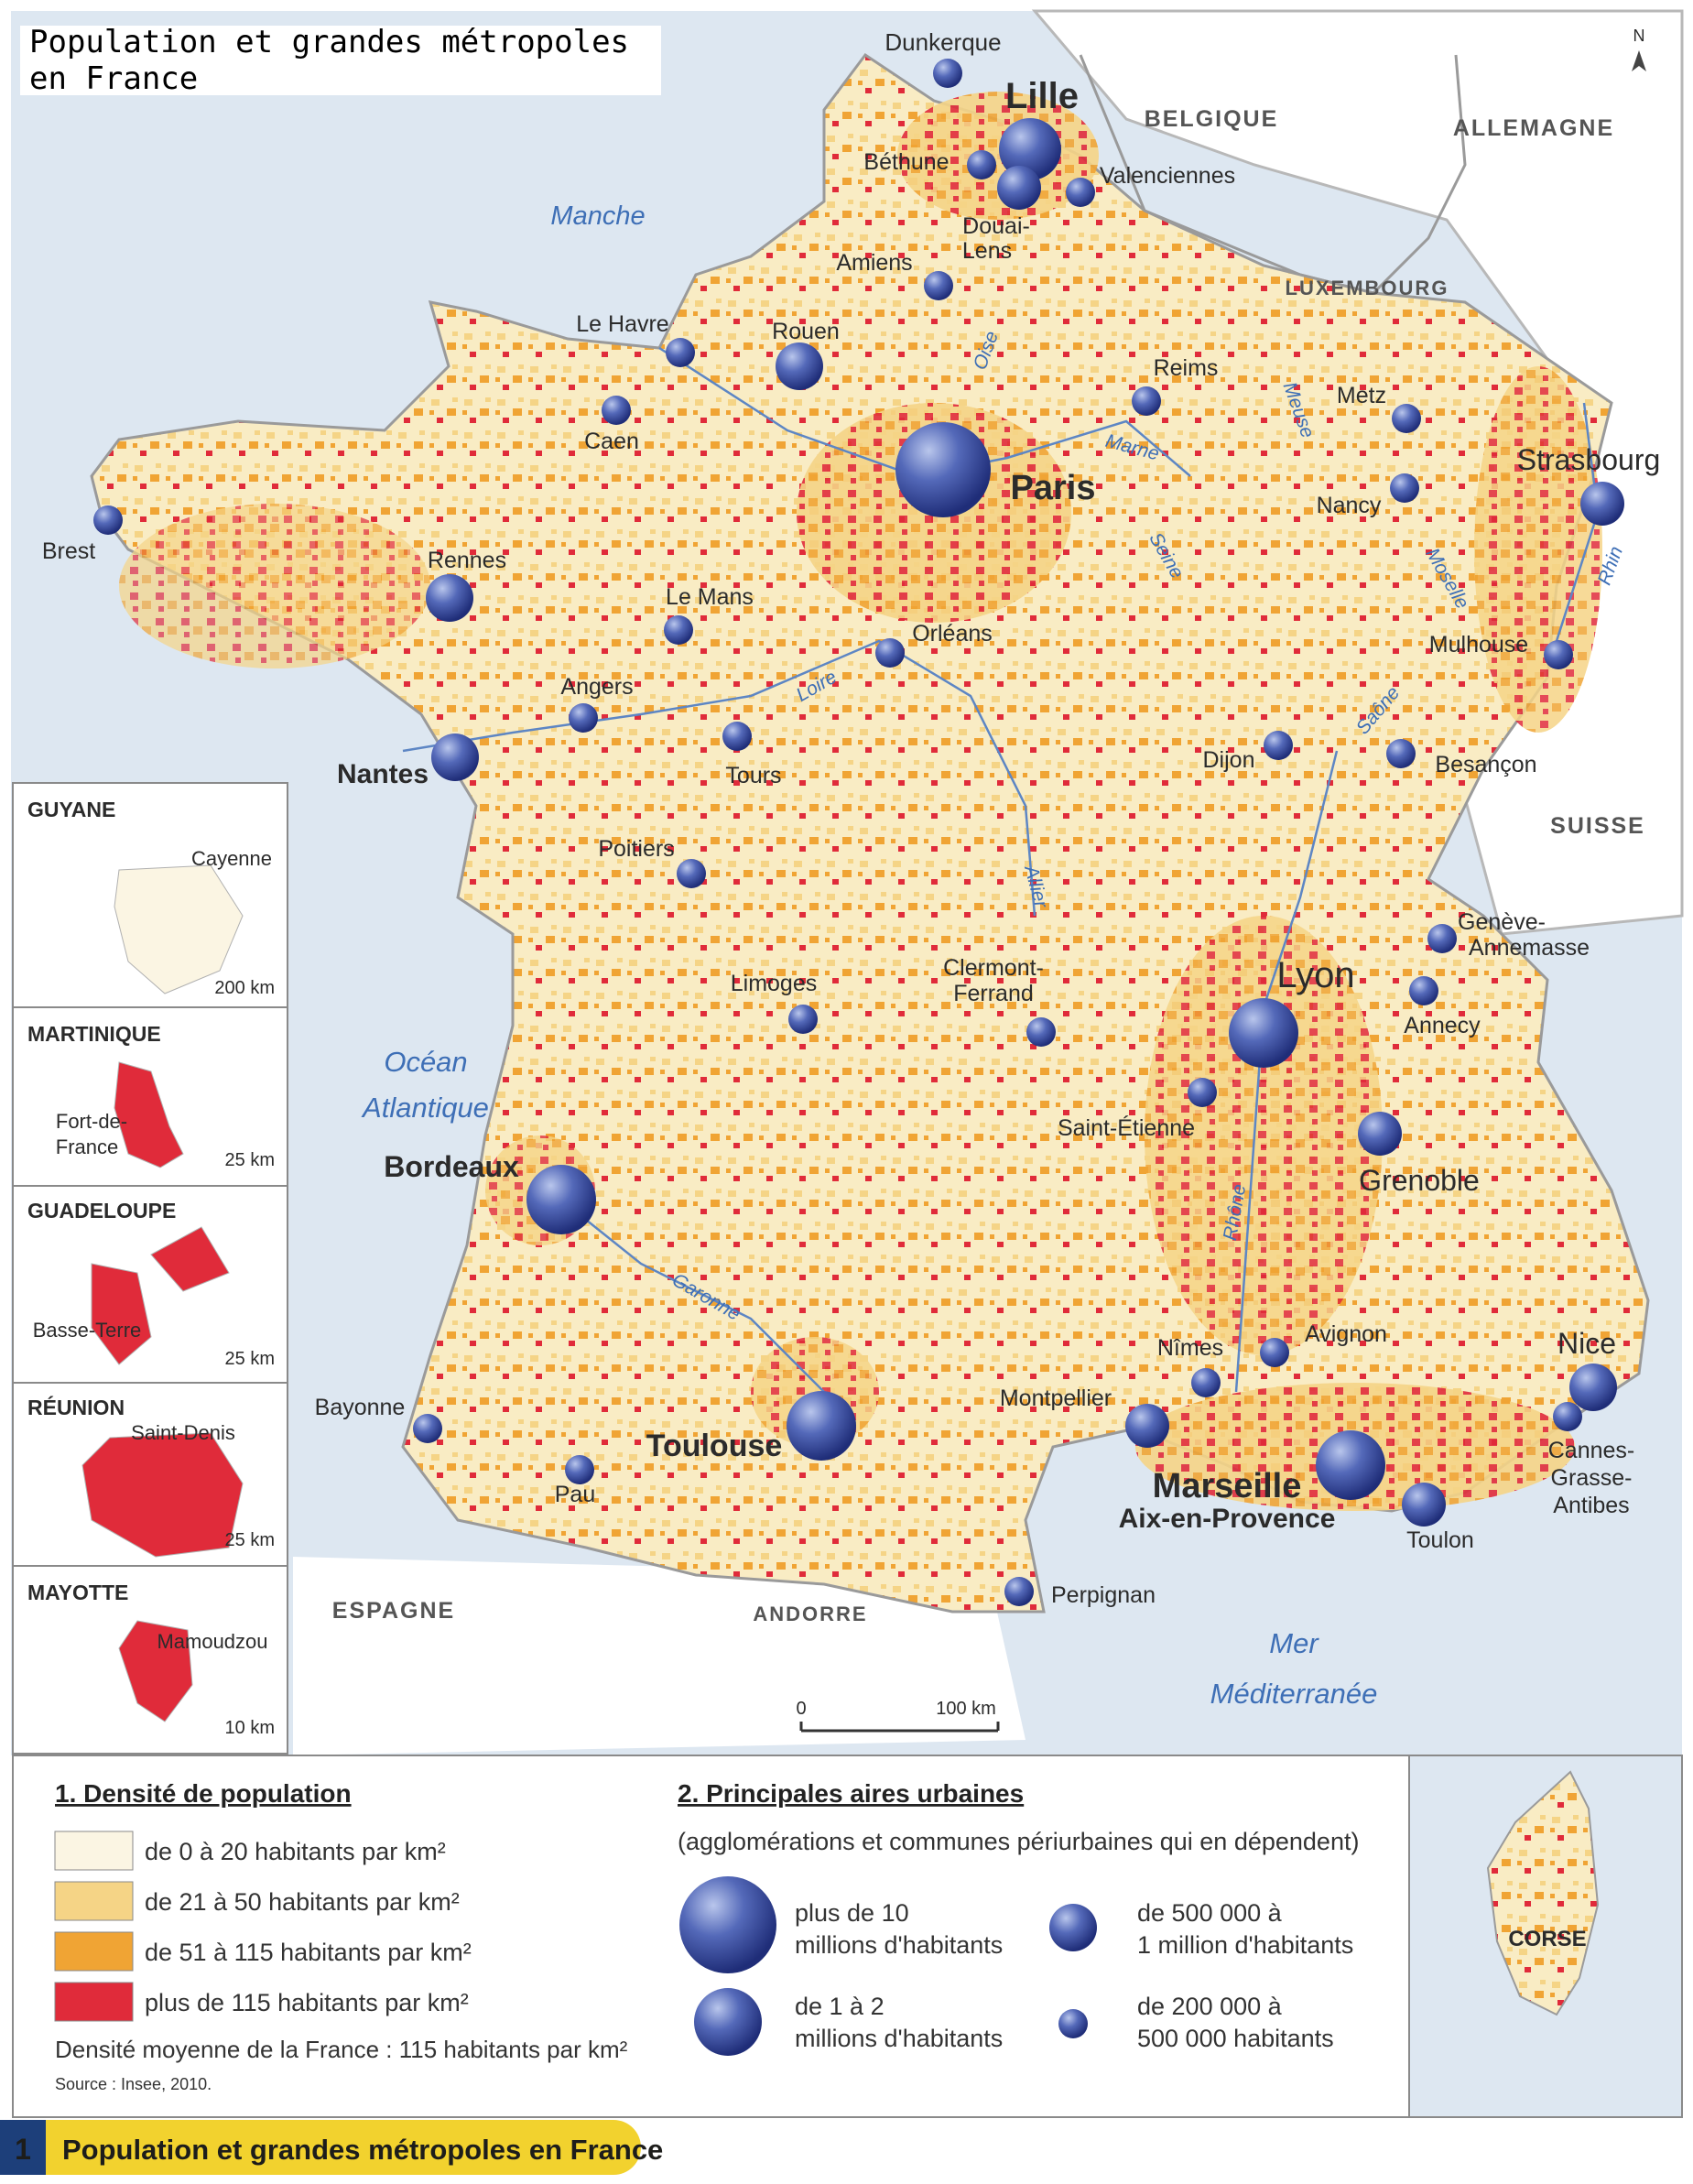  What do you see at coordinates (943, 469) in the screenshot?
I see `city-bubble-paris` at bounding box center [943, 469].